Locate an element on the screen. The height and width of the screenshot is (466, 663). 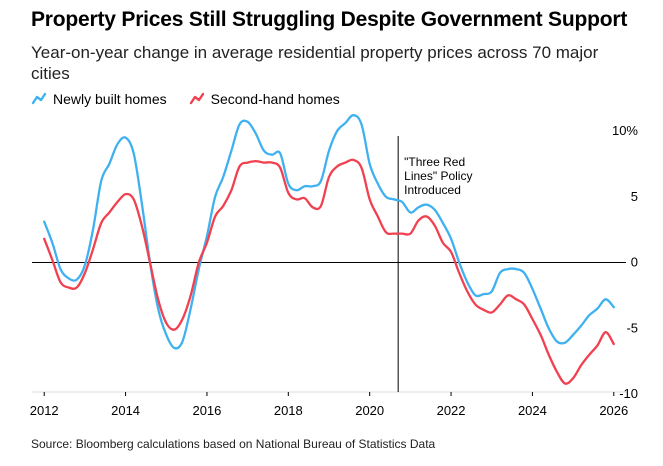
legend-item-new-homes: Newly built homes is located at coordinates (99, 99).